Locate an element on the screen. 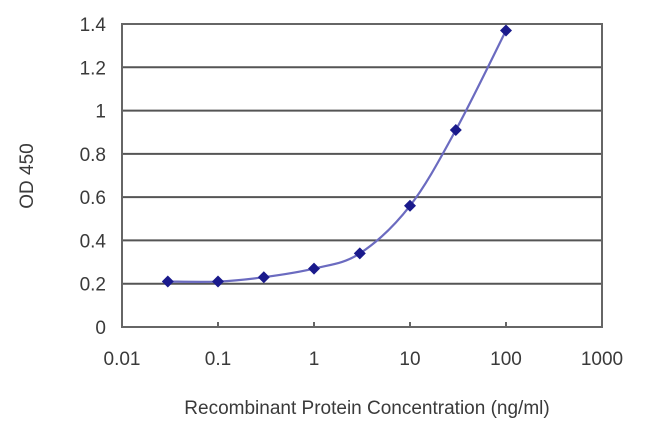  x-axis-ticks is located at coordinates (362, 324).